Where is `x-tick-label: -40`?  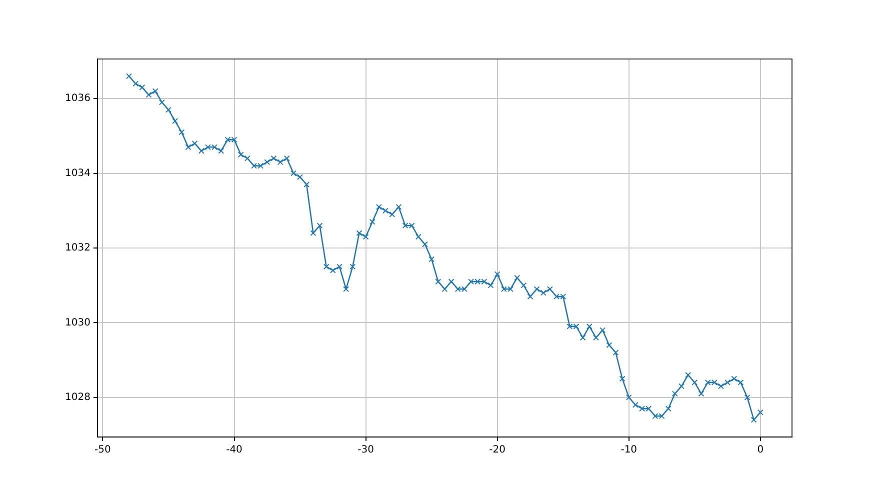 x-tick-label: -40 is located at coordinates (234, 450).